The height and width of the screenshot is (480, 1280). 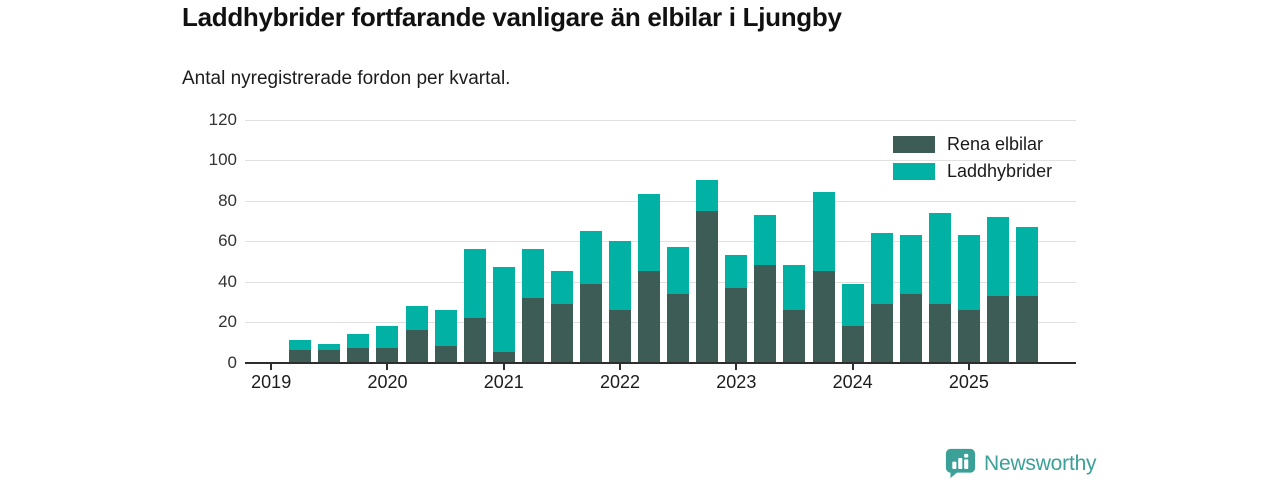 I want to click on bar-2022-q3, so click(x=678, y=305).